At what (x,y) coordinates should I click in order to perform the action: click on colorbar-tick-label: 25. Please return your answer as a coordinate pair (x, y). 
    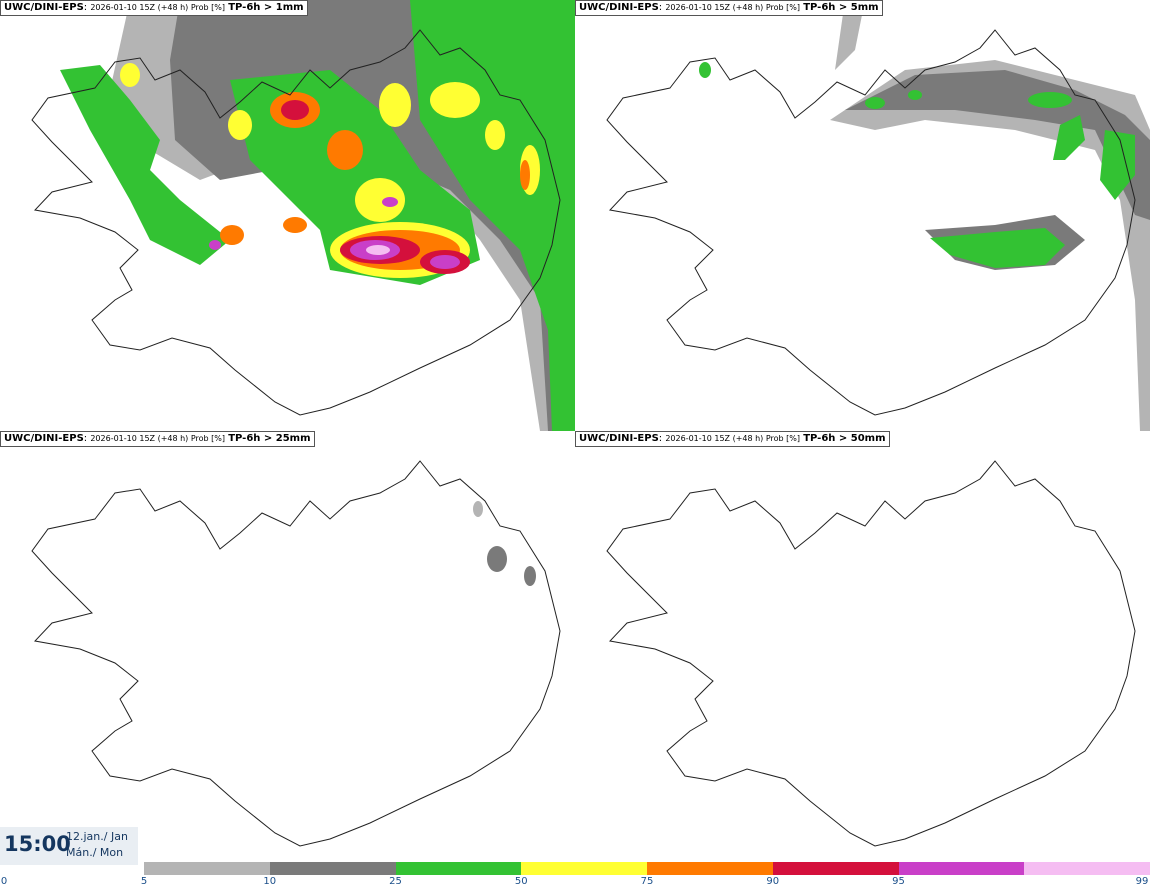
    Looking at the image, I should click on (395, 881).